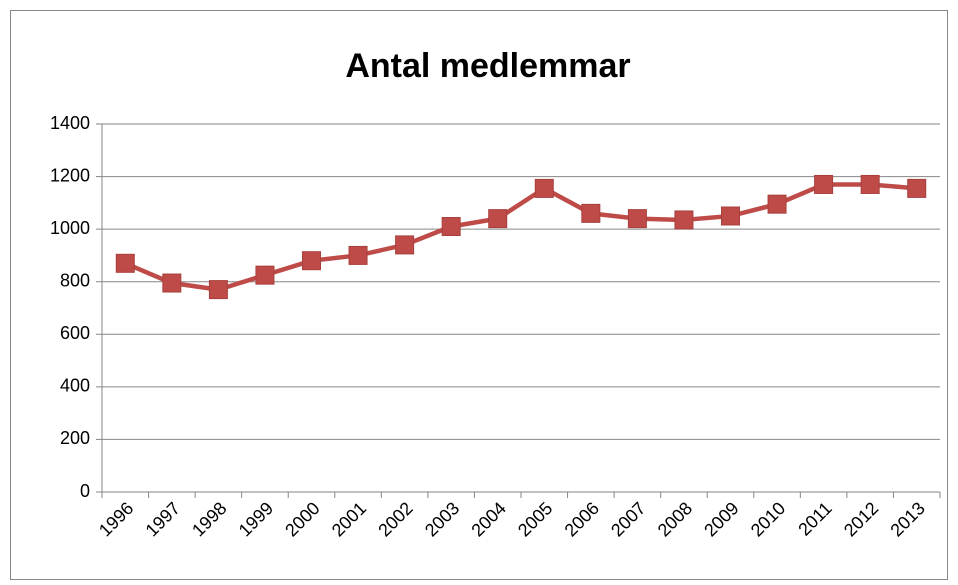 The width and height of the screenshot is (958, 585). Describe the element at coordinates (85, 491) in the screenshot. I see `y-tick-label: 0` at that location.